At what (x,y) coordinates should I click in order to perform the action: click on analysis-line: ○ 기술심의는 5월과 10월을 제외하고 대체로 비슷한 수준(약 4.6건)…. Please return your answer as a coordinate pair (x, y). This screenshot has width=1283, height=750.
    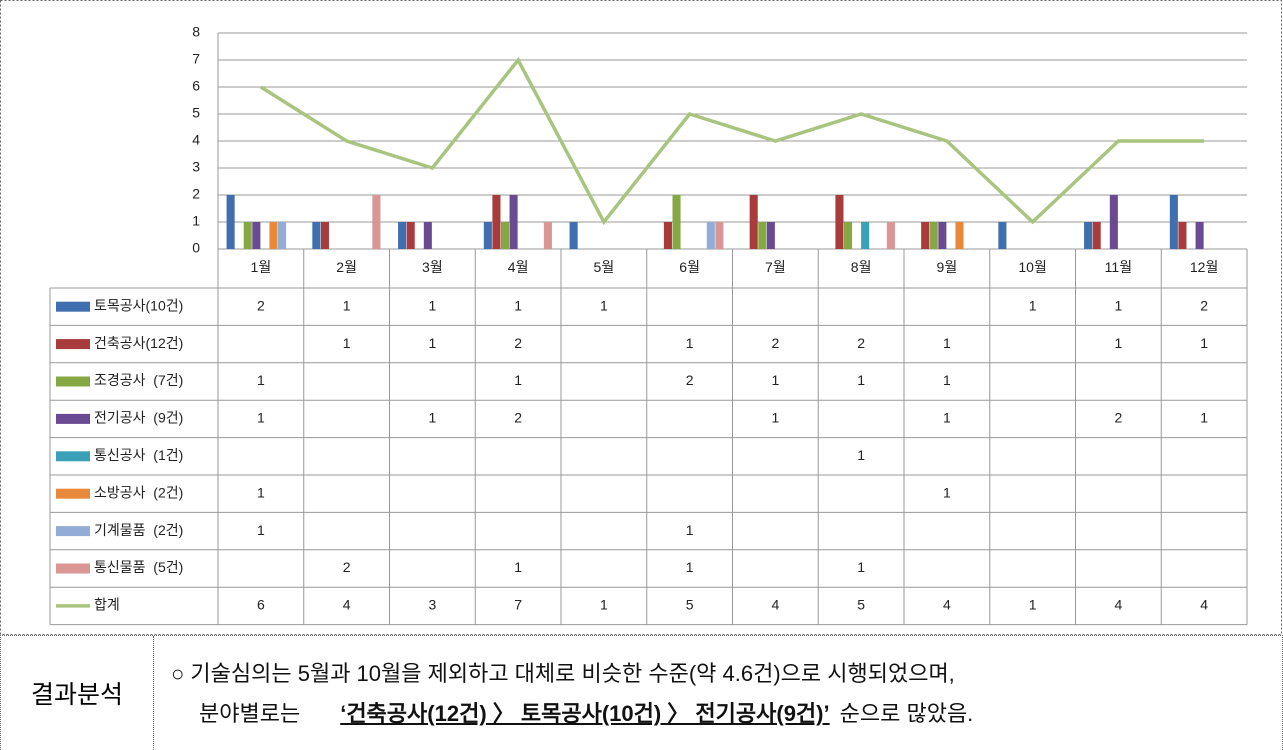
    Looking at the image, I should click on (563, 673).